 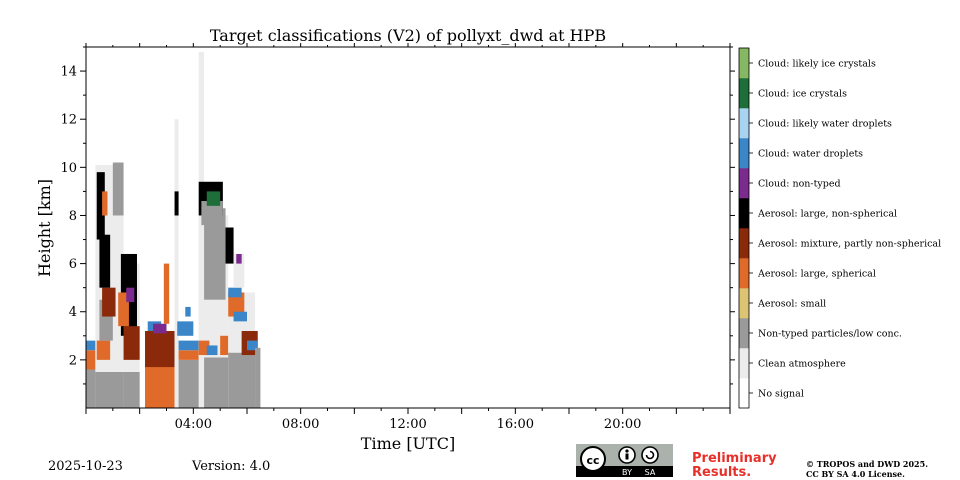 I want to click on preliminary-line-2: Results., so click(x=721, y=472).